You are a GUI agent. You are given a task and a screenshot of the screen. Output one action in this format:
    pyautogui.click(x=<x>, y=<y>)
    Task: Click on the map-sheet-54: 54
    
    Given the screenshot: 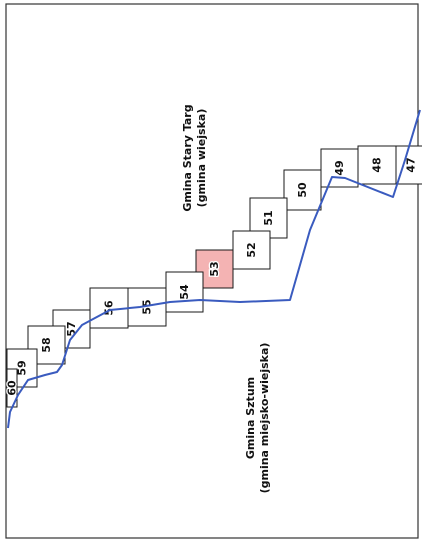 What is the action you would take?
    pyautogui.click(x=184, y=292)
    